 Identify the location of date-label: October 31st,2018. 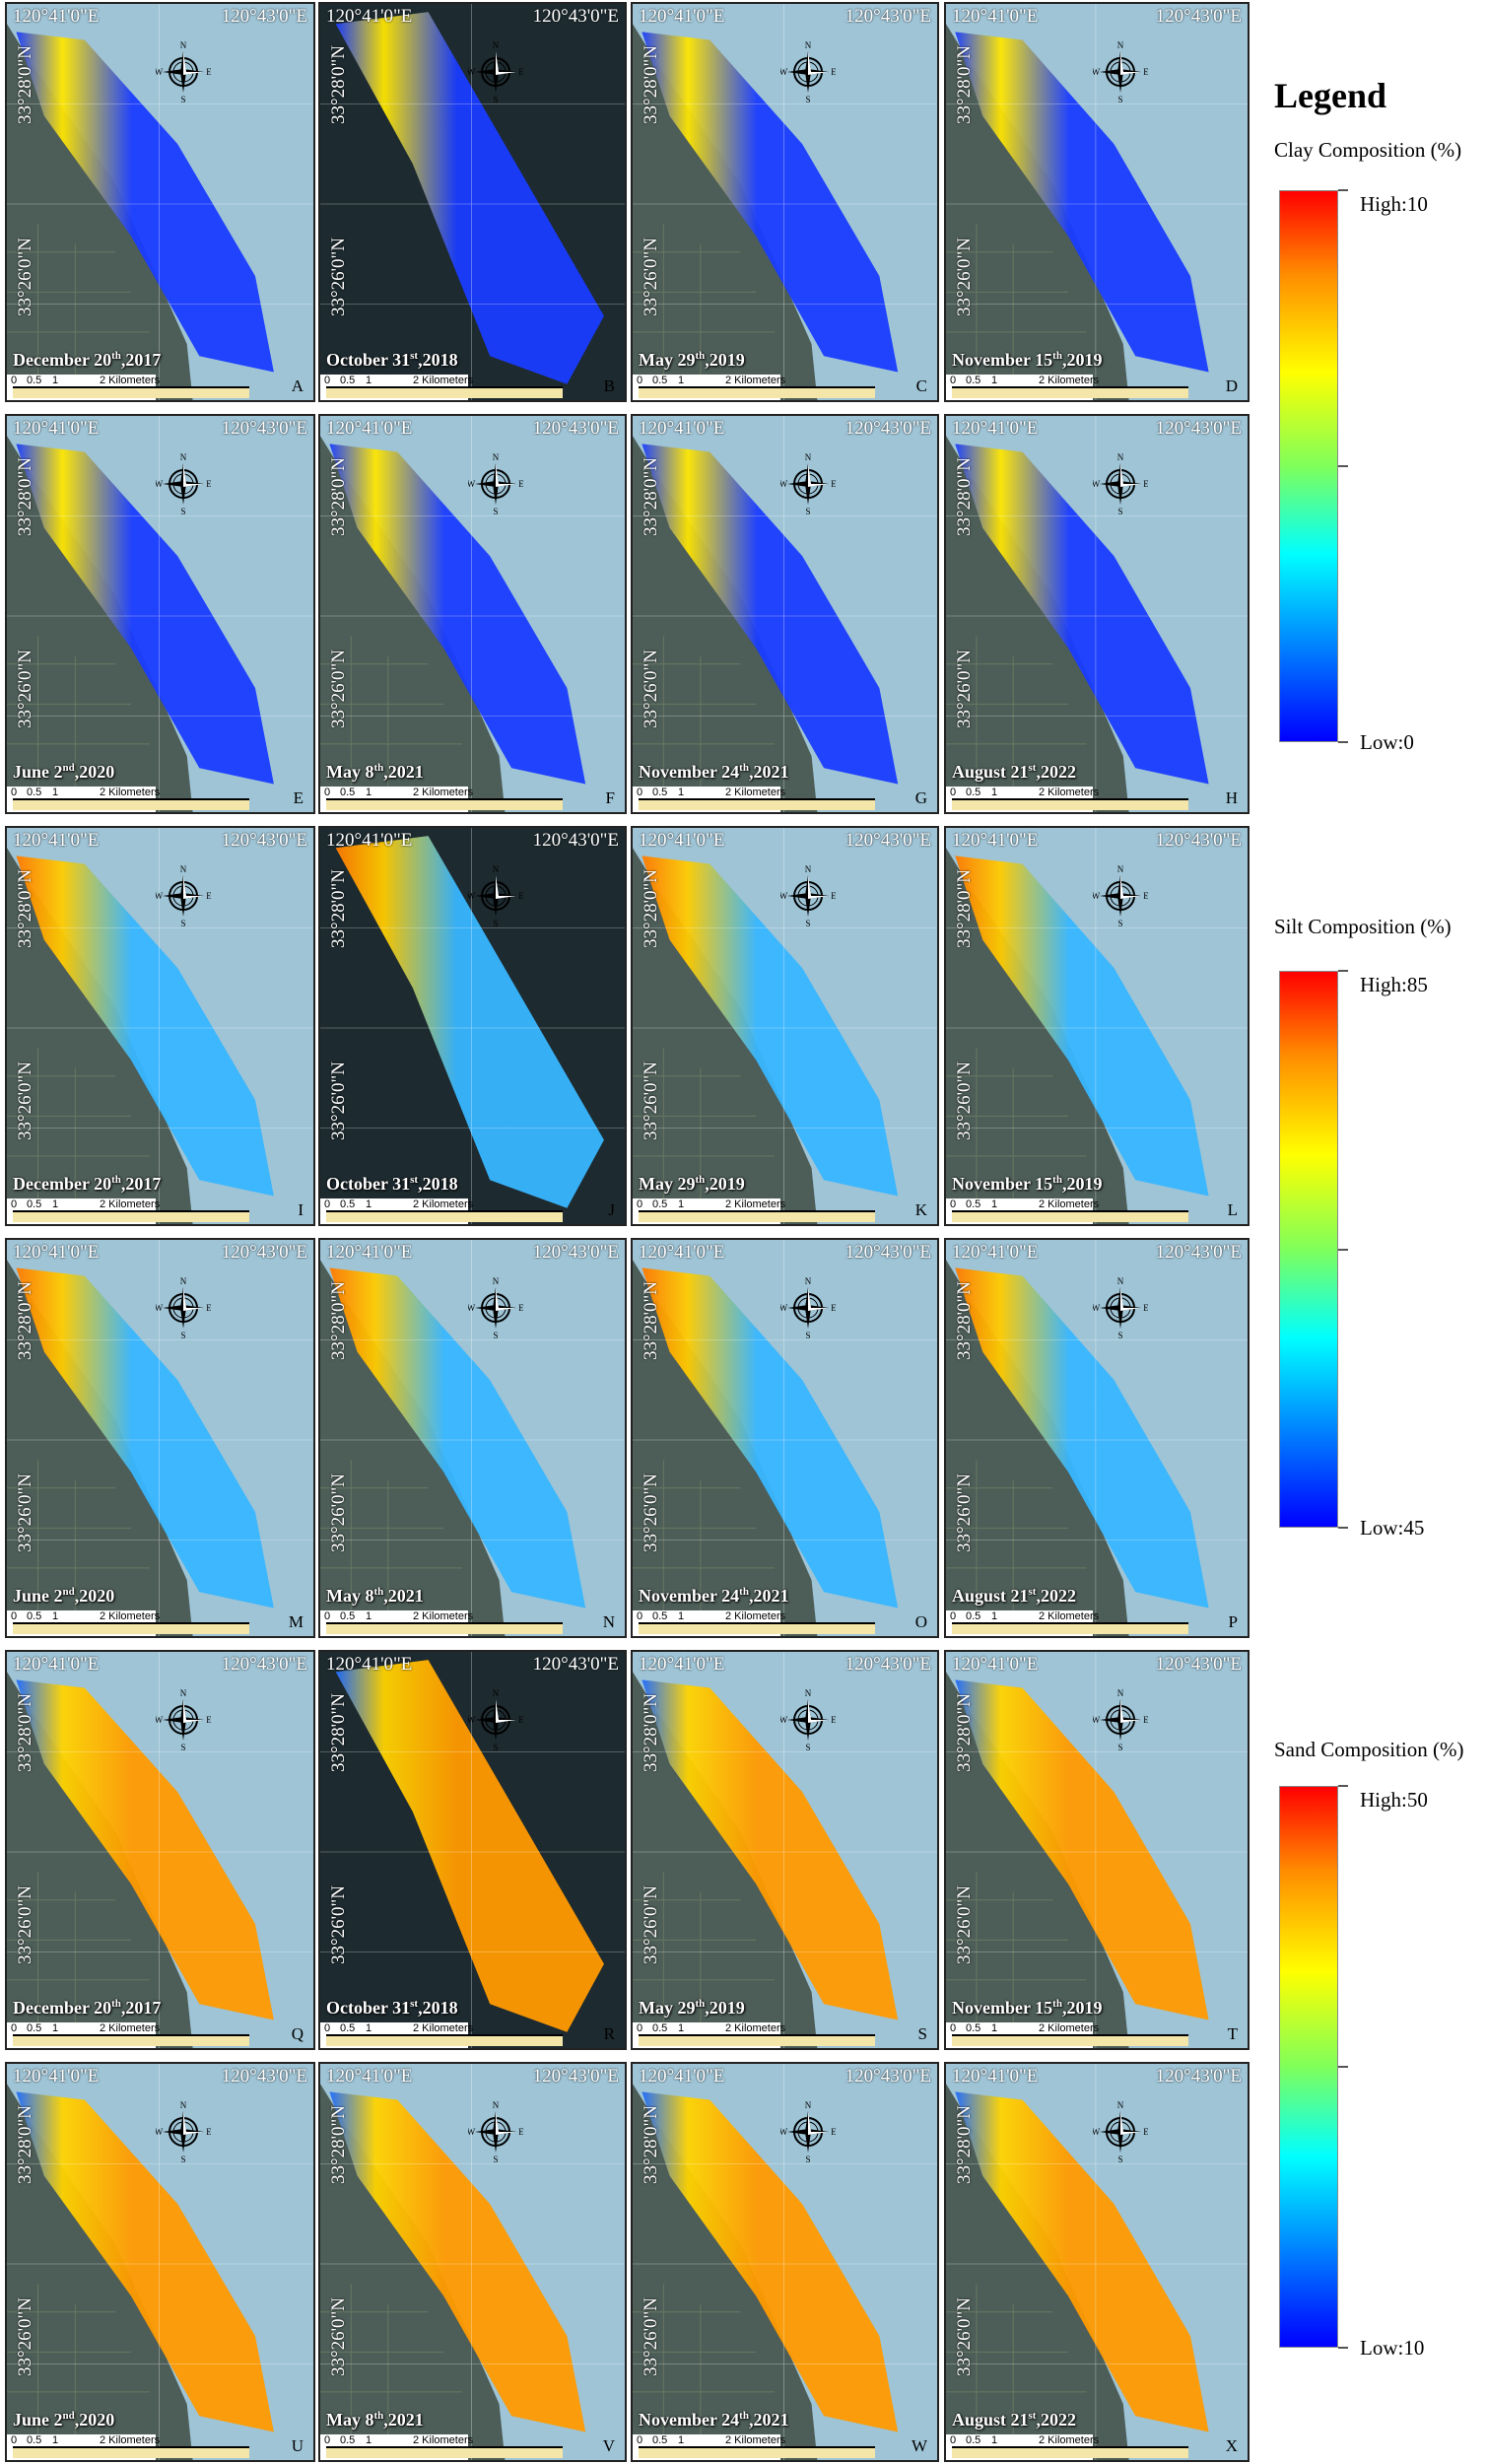
(392, 2008).